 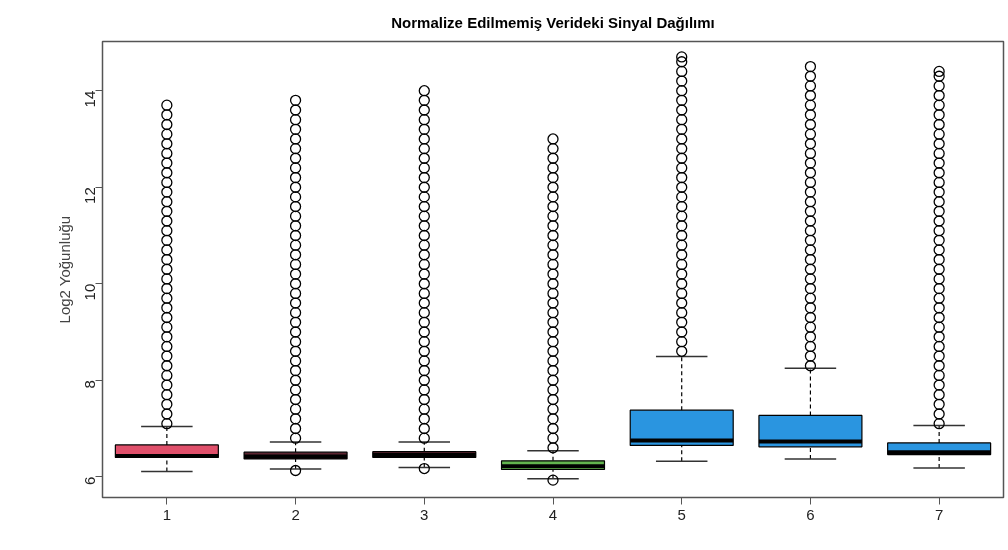 What do you see at coordinates (90, 292) in the screenshot?
I see `y-tick-label: 10` at bounding box center [90, 292].